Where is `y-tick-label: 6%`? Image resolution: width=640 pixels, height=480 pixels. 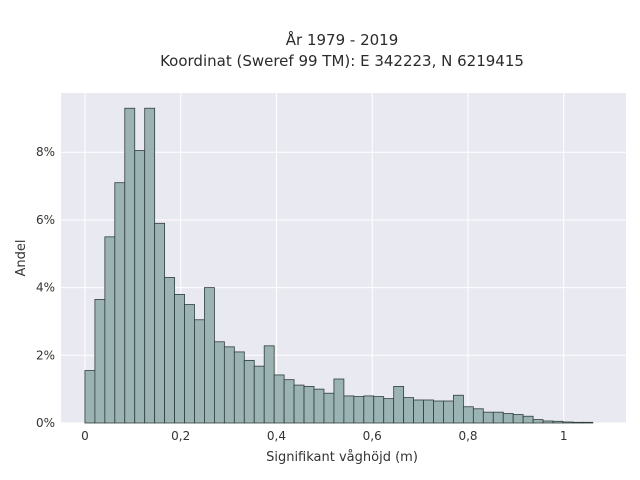
y-tick-label: 6% is located at coordinates (45, 220).